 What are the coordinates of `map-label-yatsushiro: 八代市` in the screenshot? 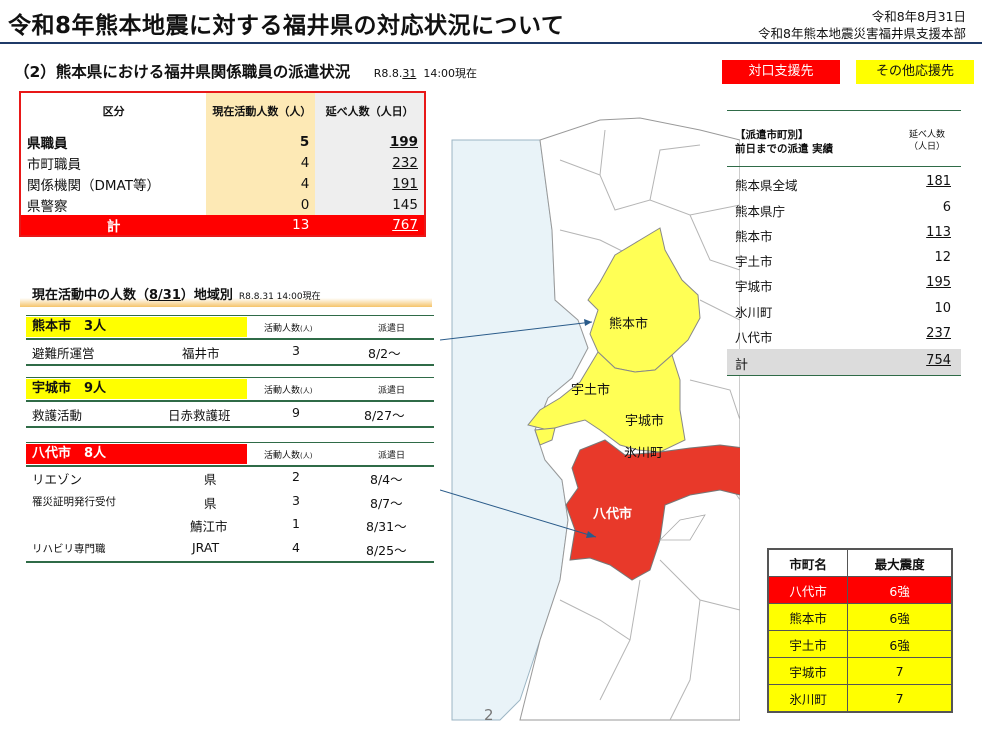 It's located at (612, 514).